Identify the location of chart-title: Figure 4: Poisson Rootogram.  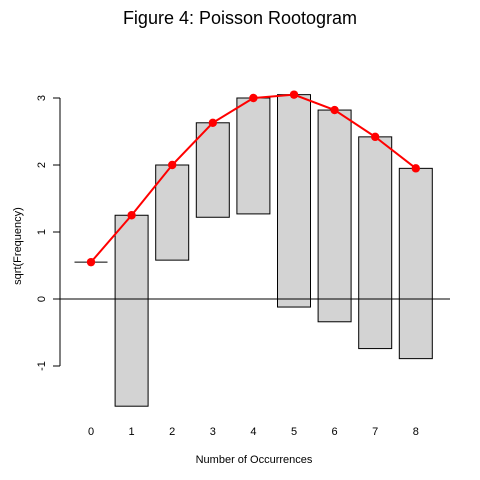
(240, 18).